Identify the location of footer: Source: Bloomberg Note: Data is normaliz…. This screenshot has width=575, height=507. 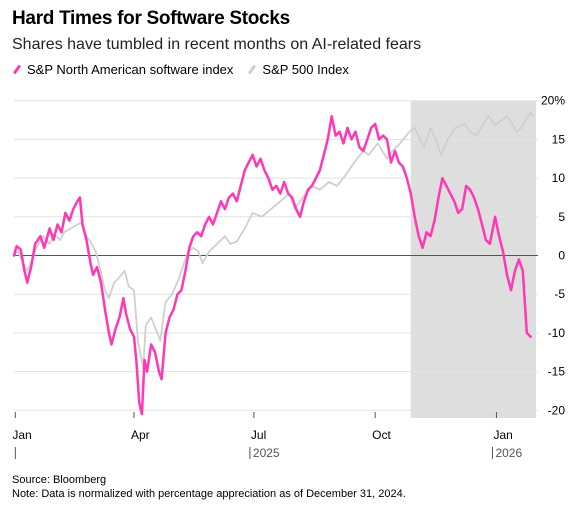
(209, 487).